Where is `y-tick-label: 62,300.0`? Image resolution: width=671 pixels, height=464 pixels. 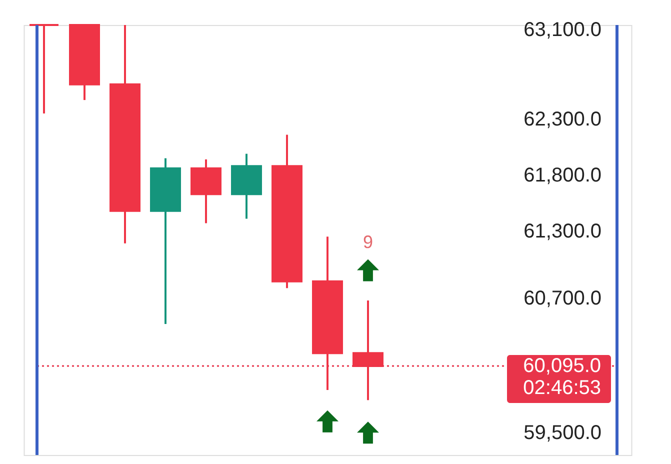 y-tick-label: 62,300.0 is located at coordinates (563, 119).